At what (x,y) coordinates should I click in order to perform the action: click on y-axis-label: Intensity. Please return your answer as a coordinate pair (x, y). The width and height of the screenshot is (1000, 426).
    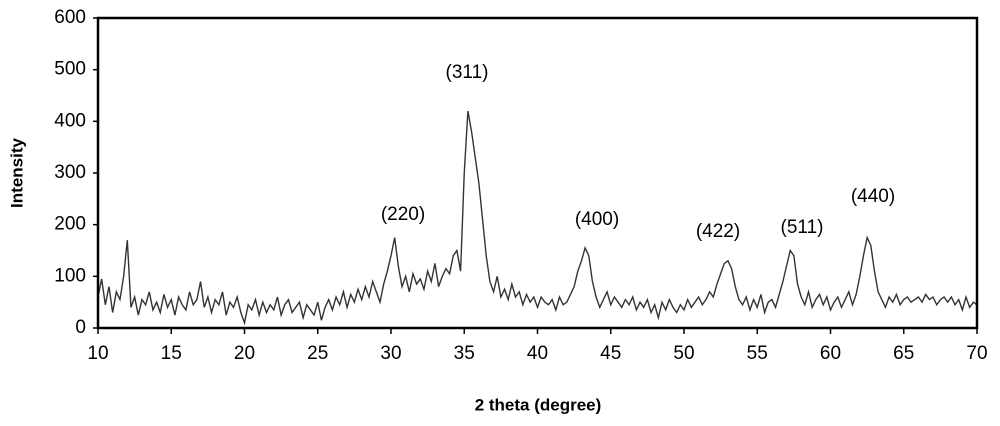
    Looking at the image, I should click on (16, 173).